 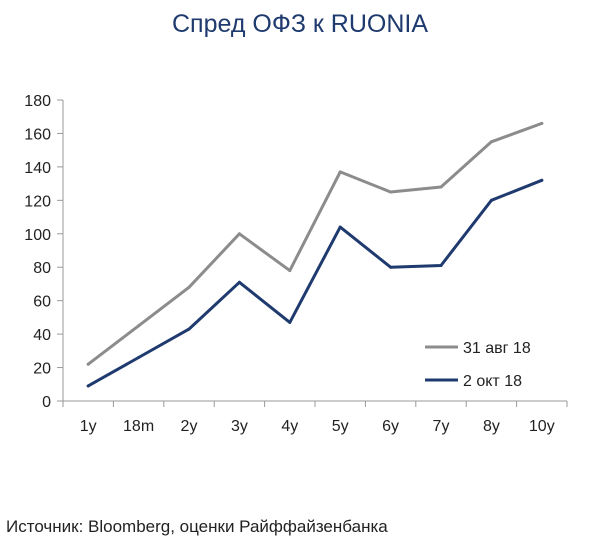 I want to click on x-tick-label: 7y, so click(x=441, y=426).